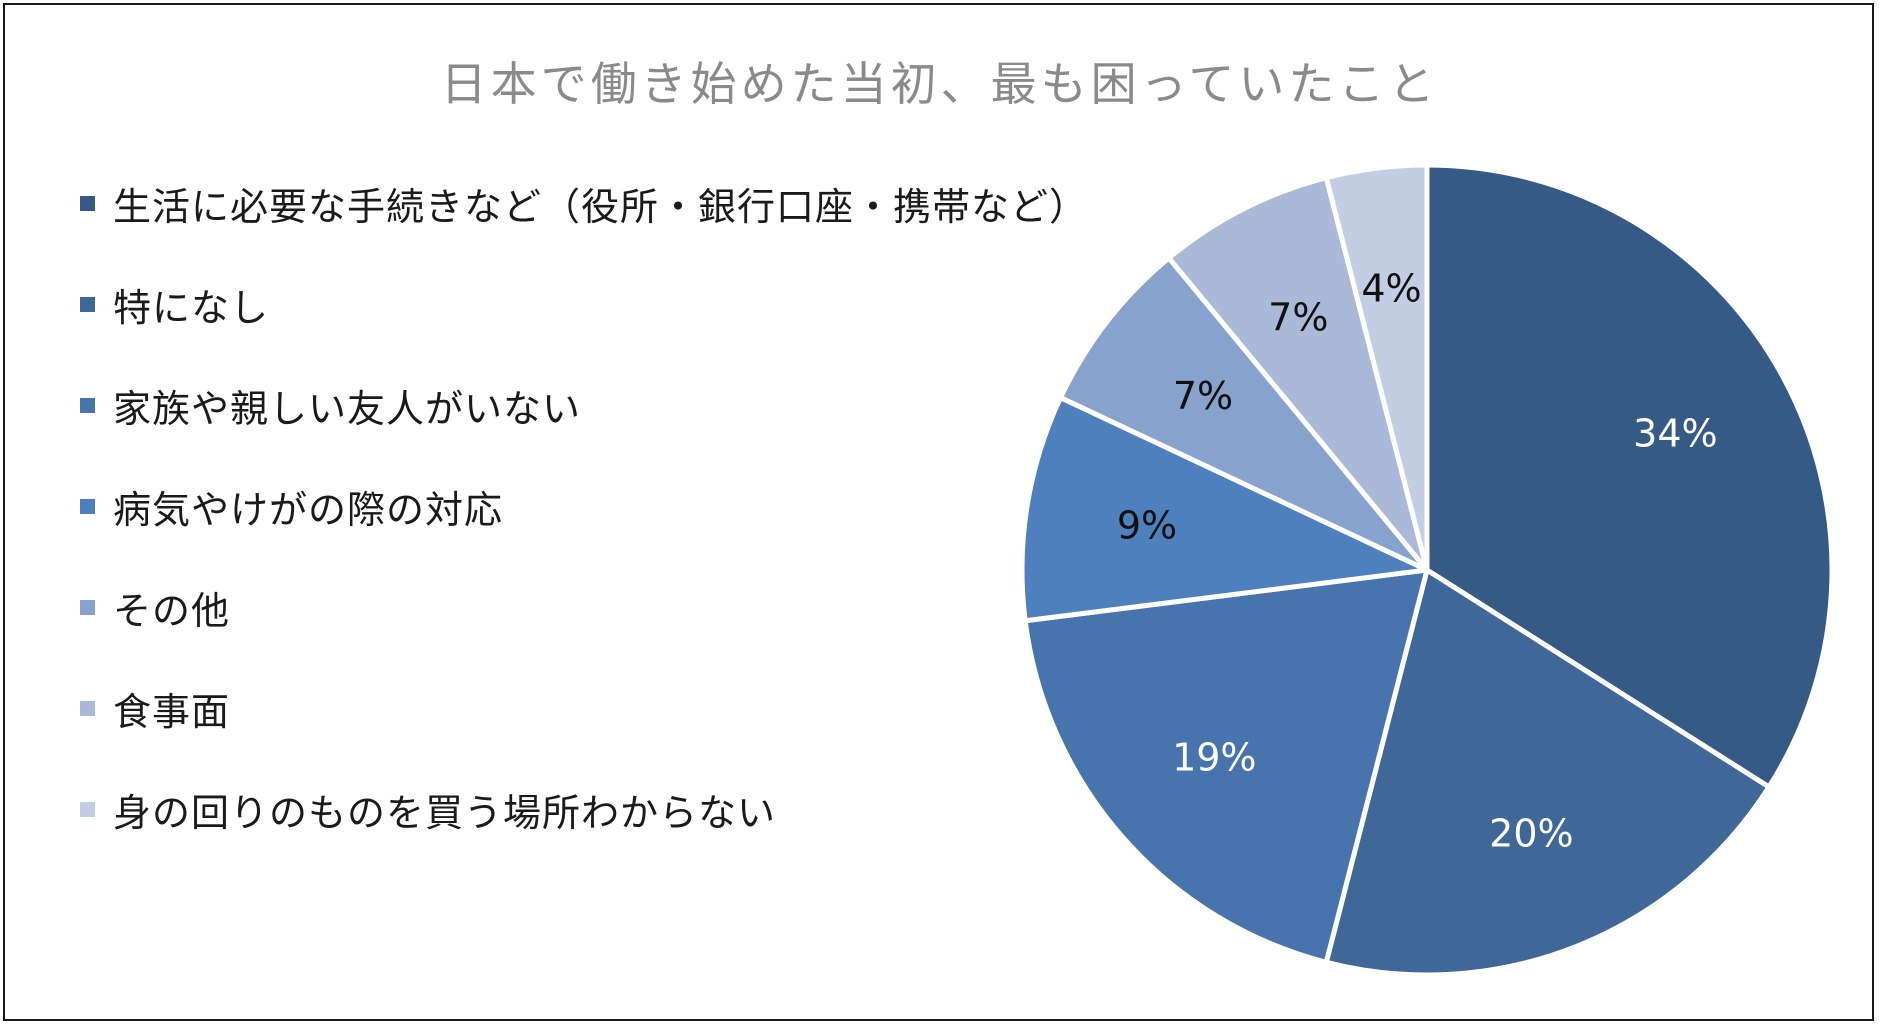  I want to click on legend-label: 生活に必要な手続きなど（役所・銀行口座・携帯など）, so click(601, 207).